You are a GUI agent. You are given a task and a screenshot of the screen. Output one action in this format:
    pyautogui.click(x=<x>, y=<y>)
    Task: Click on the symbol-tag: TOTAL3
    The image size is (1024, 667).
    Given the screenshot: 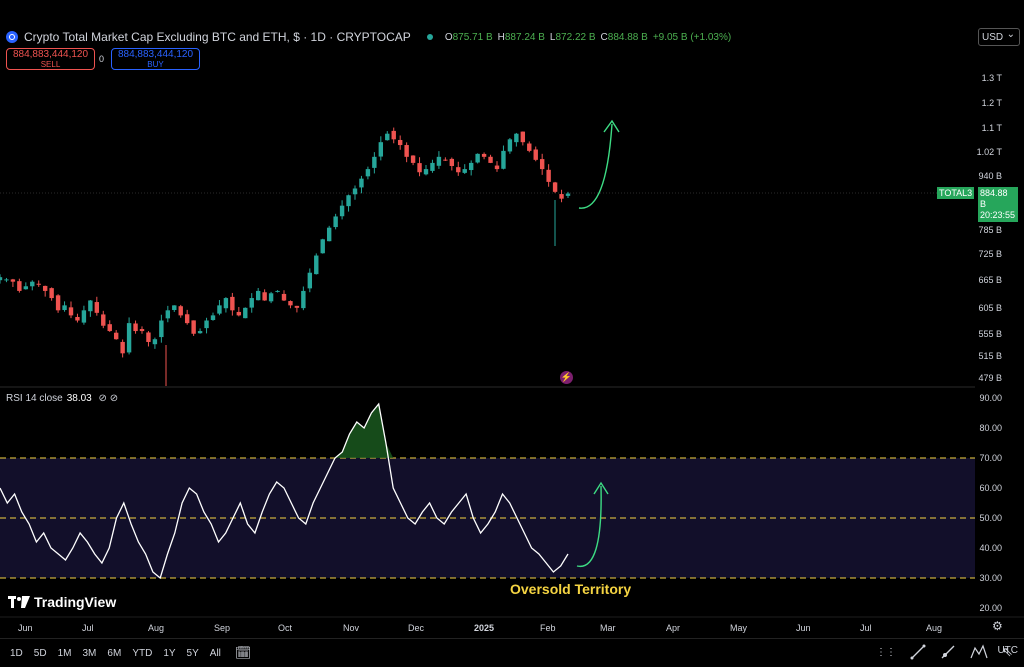 What is the action you would take?
    pyautogui.click(x=956, y=193)
    